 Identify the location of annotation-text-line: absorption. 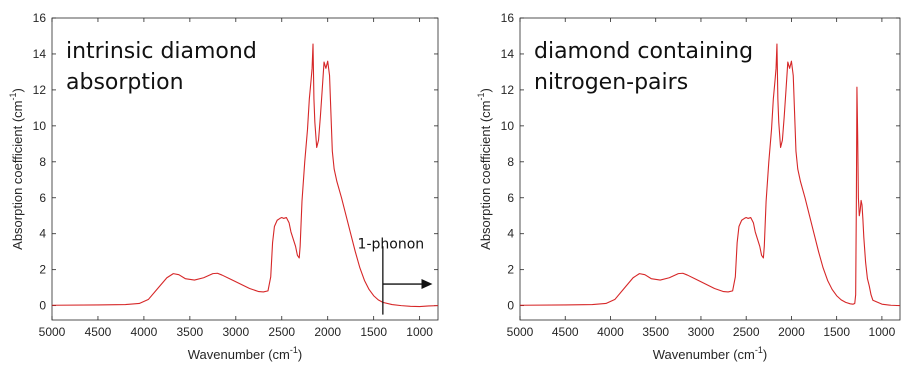
(125, 82).